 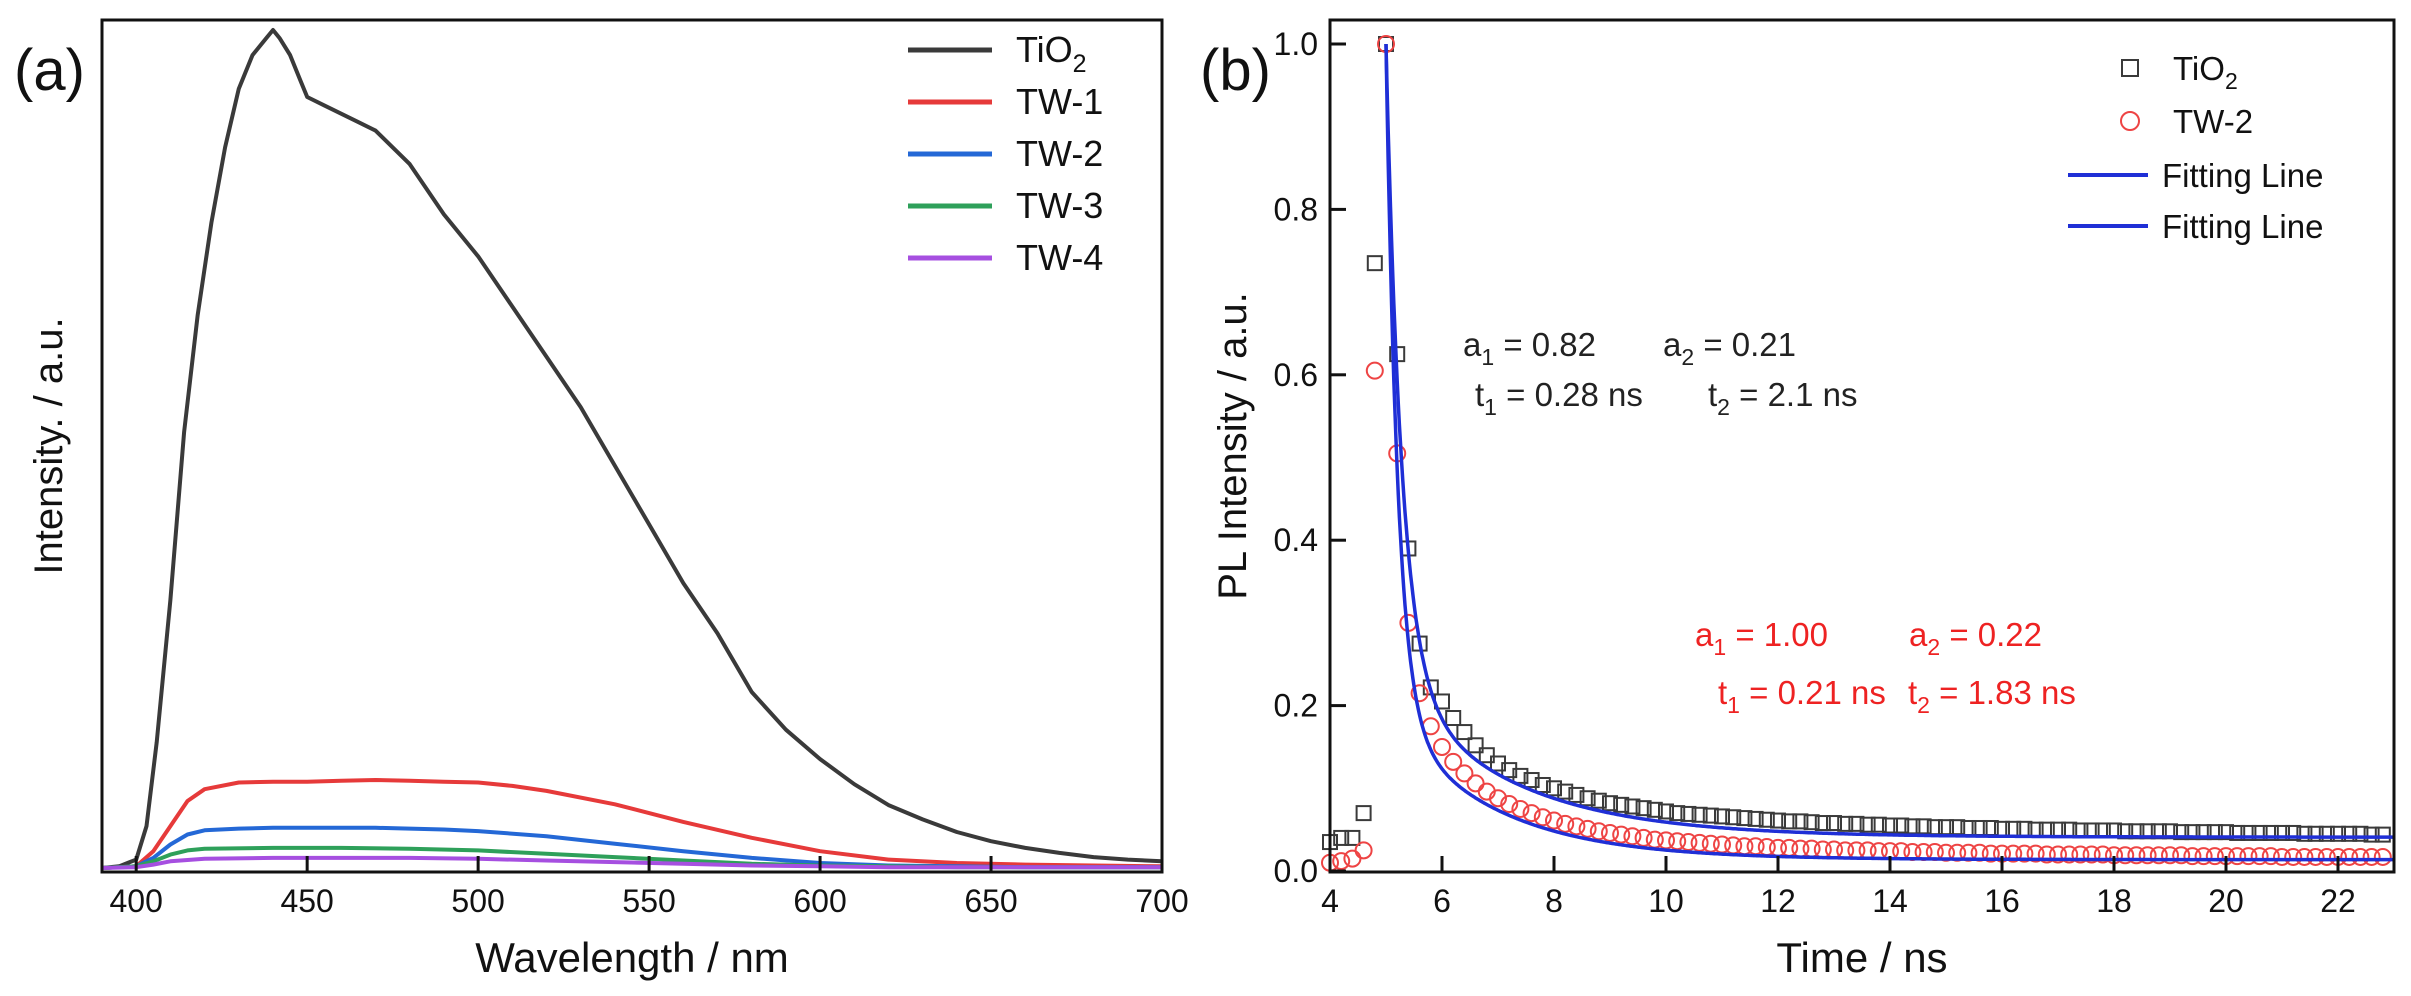 What do you see at coordinates (632, 824) in the screenshot?
I see `series-line-tw1` at bounding box center [632, 824].